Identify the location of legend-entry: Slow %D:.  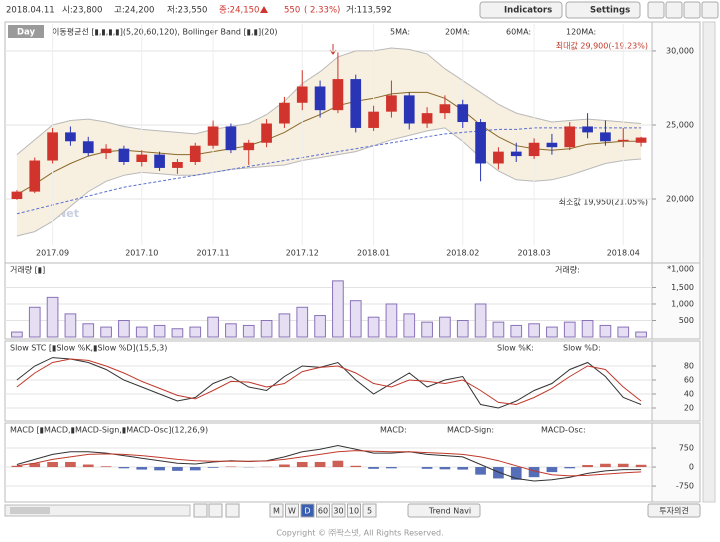
(582, 348).